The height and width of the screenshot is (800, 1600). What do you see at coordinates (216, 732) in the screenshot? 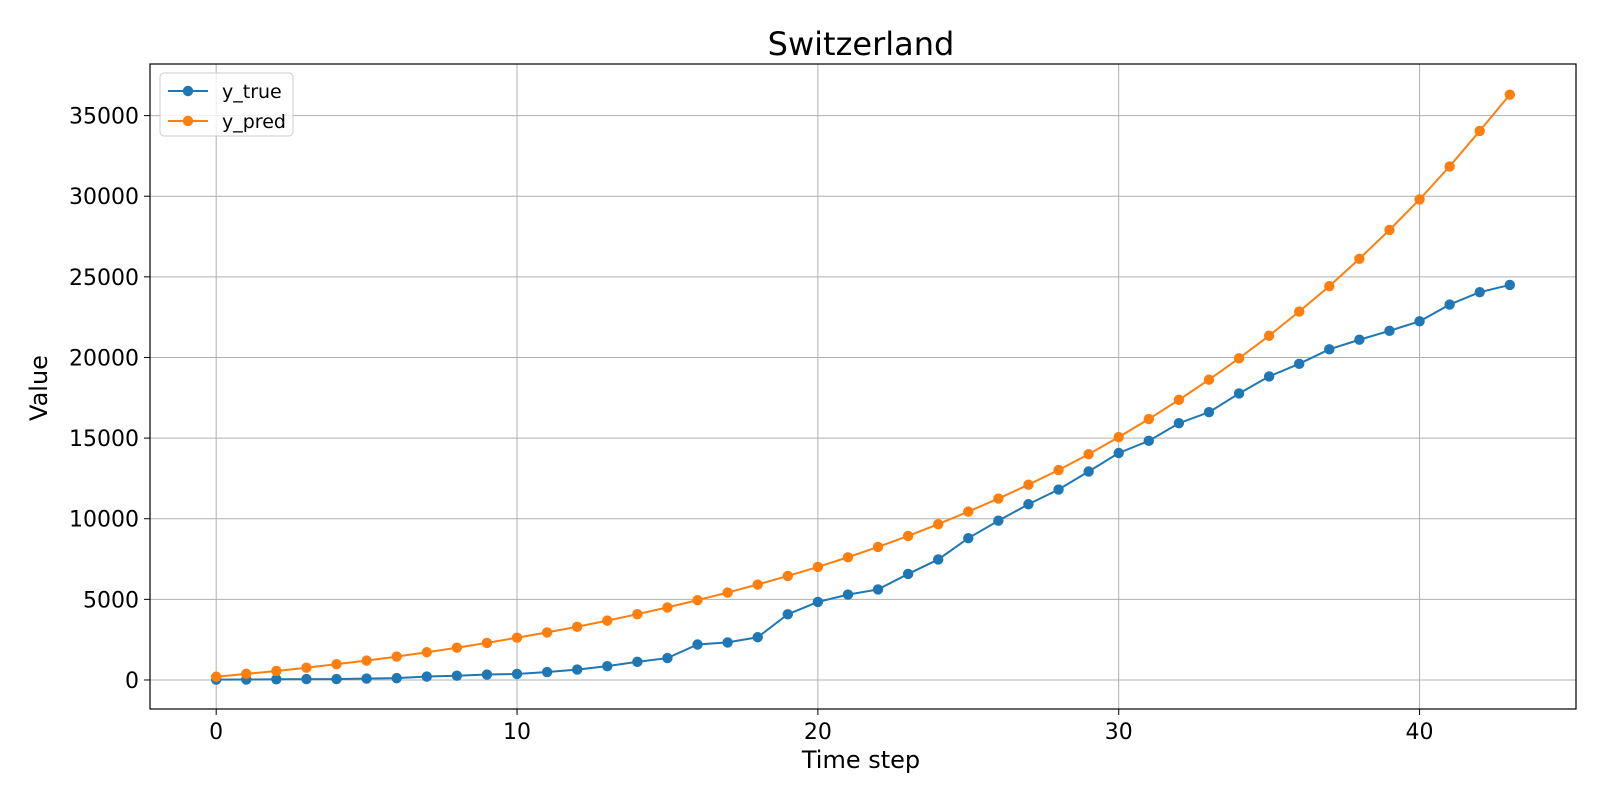
I see `x-tick-label: 0` at bounding box center [216, 732].